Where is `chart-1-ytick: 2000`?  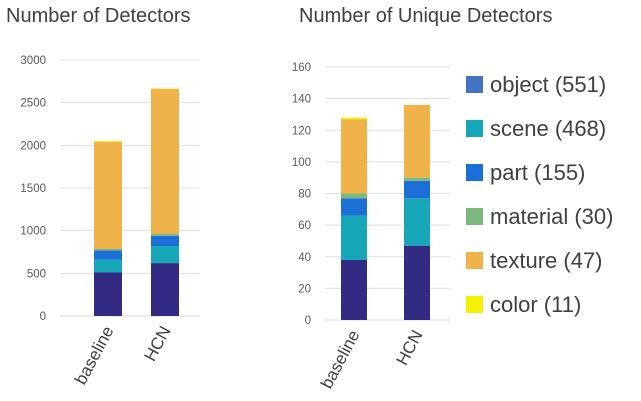
chart-1-ytick: 2000 is located at coordinates (33, 146).